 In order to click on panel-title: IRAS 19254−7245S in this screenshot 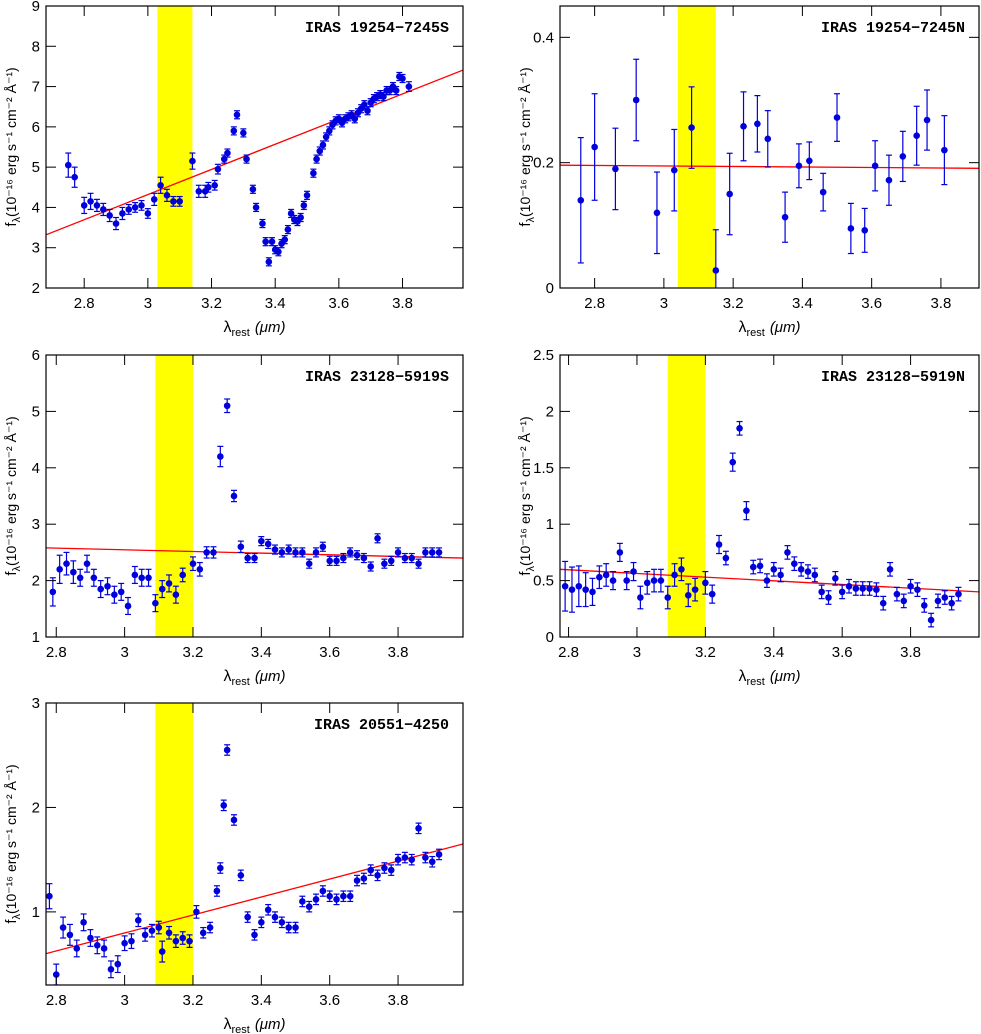, I will do `click(377, 28)`.